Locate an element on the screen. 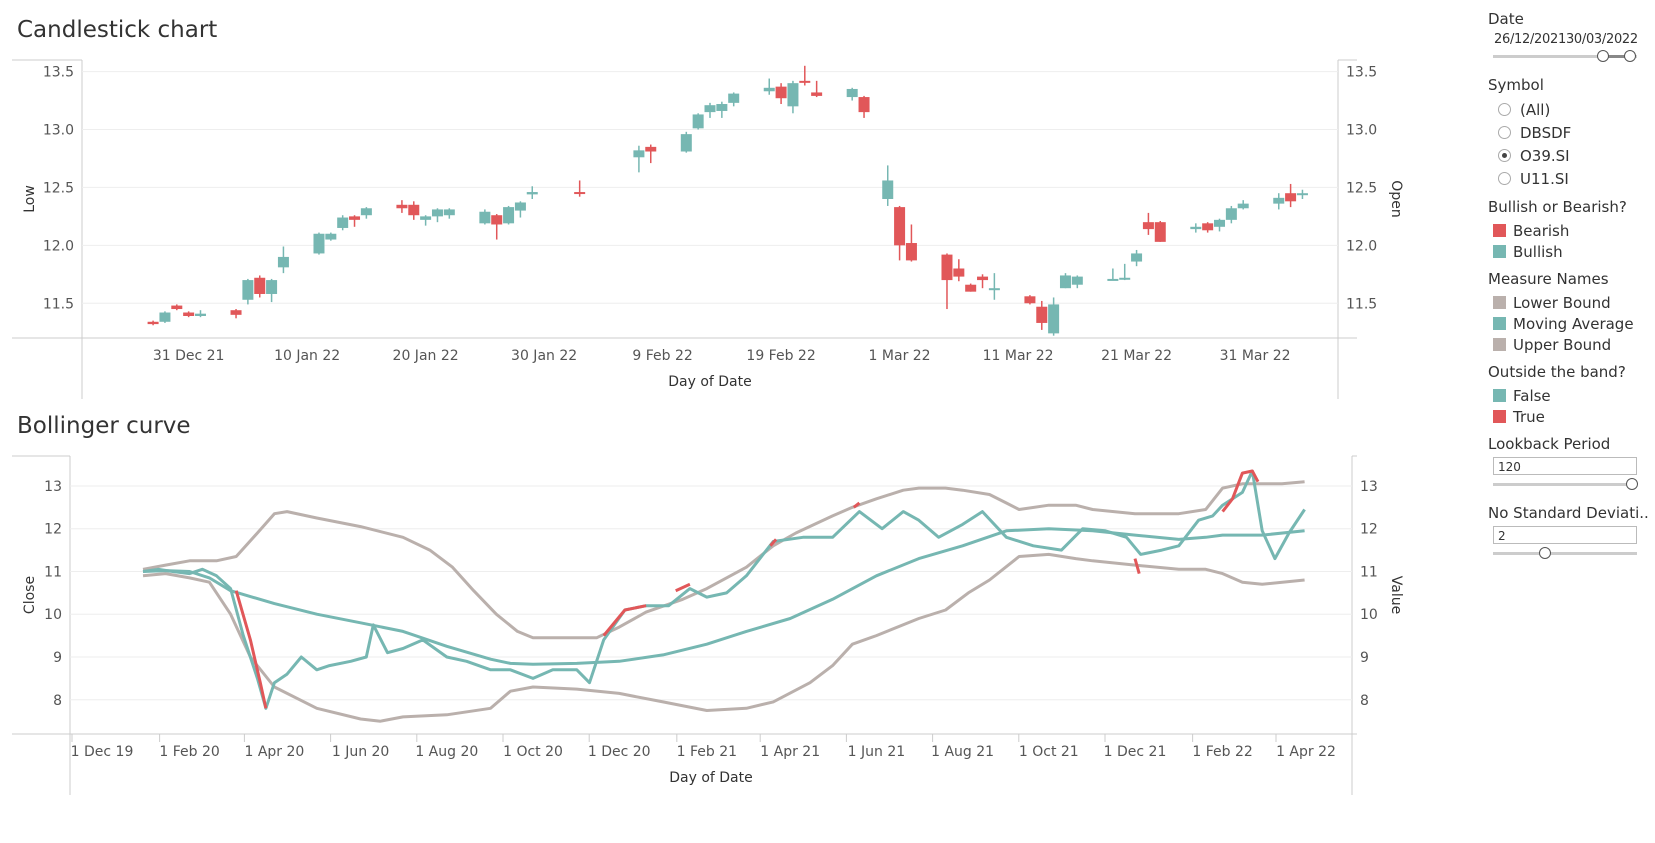 Image resolution: width=1655 pixels, height=843 pixels. legend-label: Bullish is located at coordinates (1538, 251).